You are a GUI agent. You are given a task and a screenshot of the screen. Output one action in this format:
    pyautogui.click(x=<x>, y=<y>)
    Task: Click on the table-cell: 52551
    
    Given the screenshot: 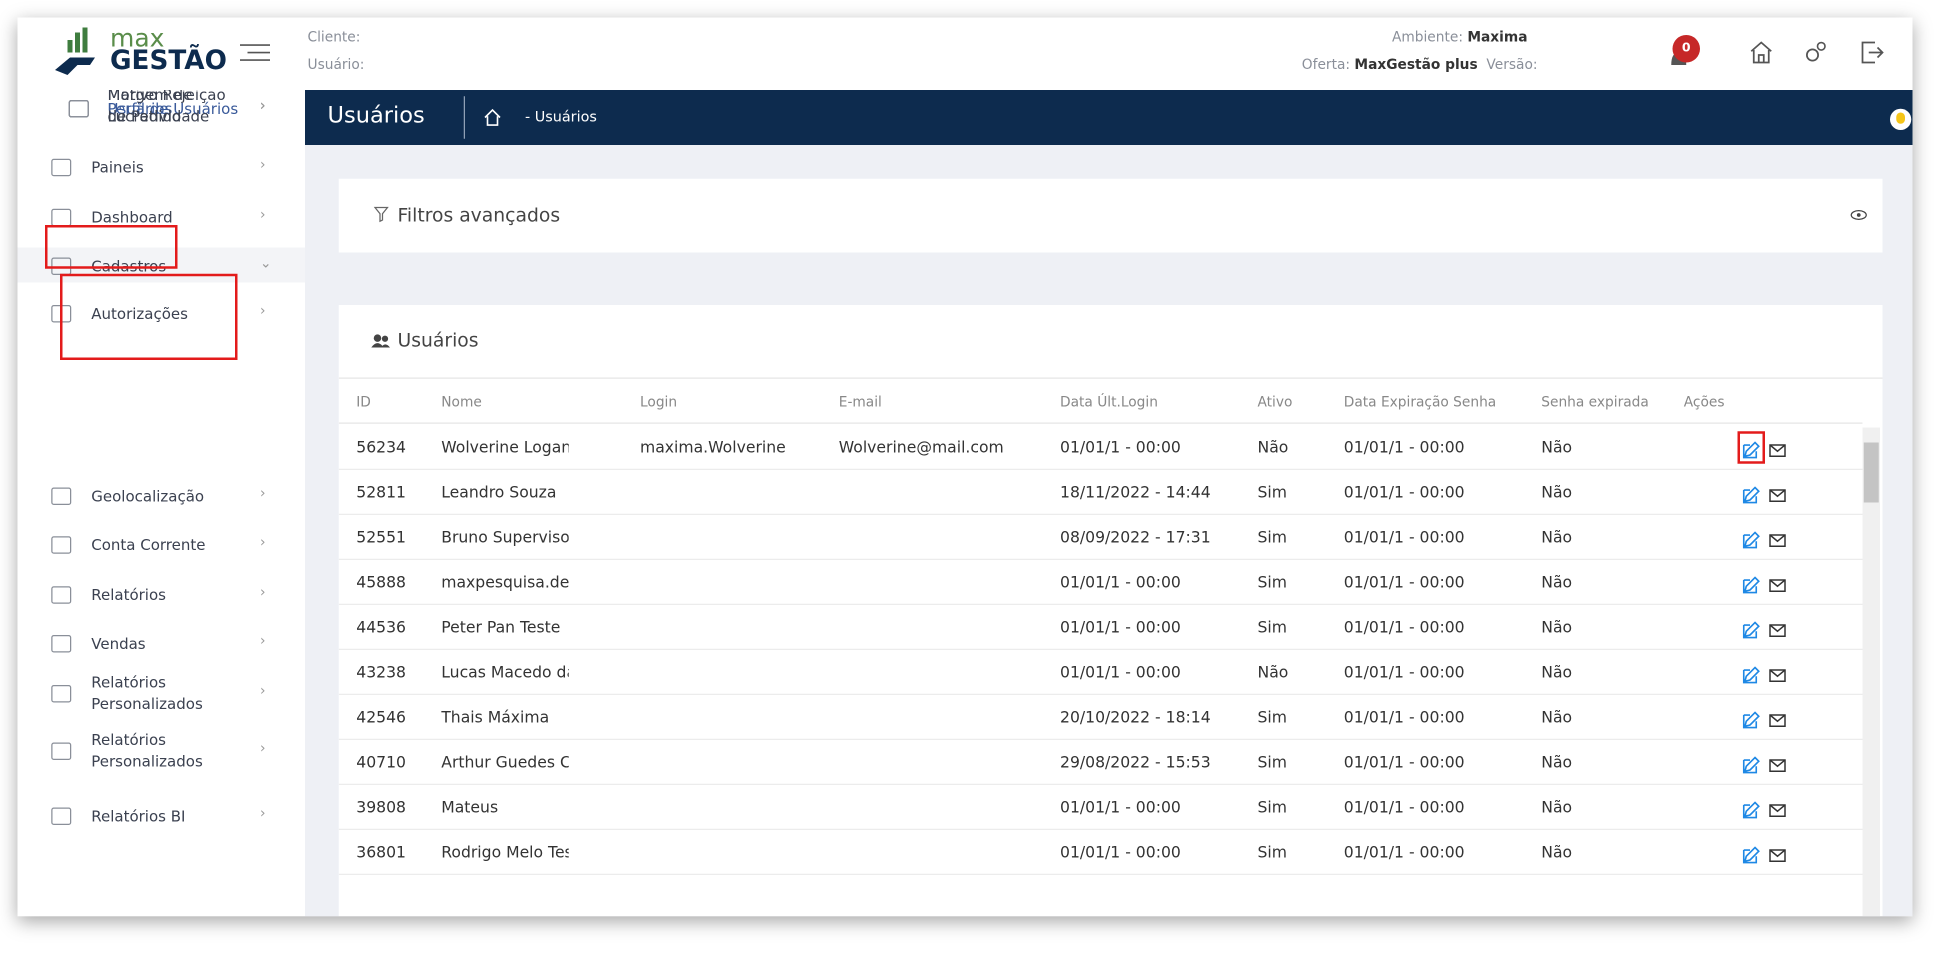 What is the action you would take?
    pyautogui.click(x=381, y=537)
    